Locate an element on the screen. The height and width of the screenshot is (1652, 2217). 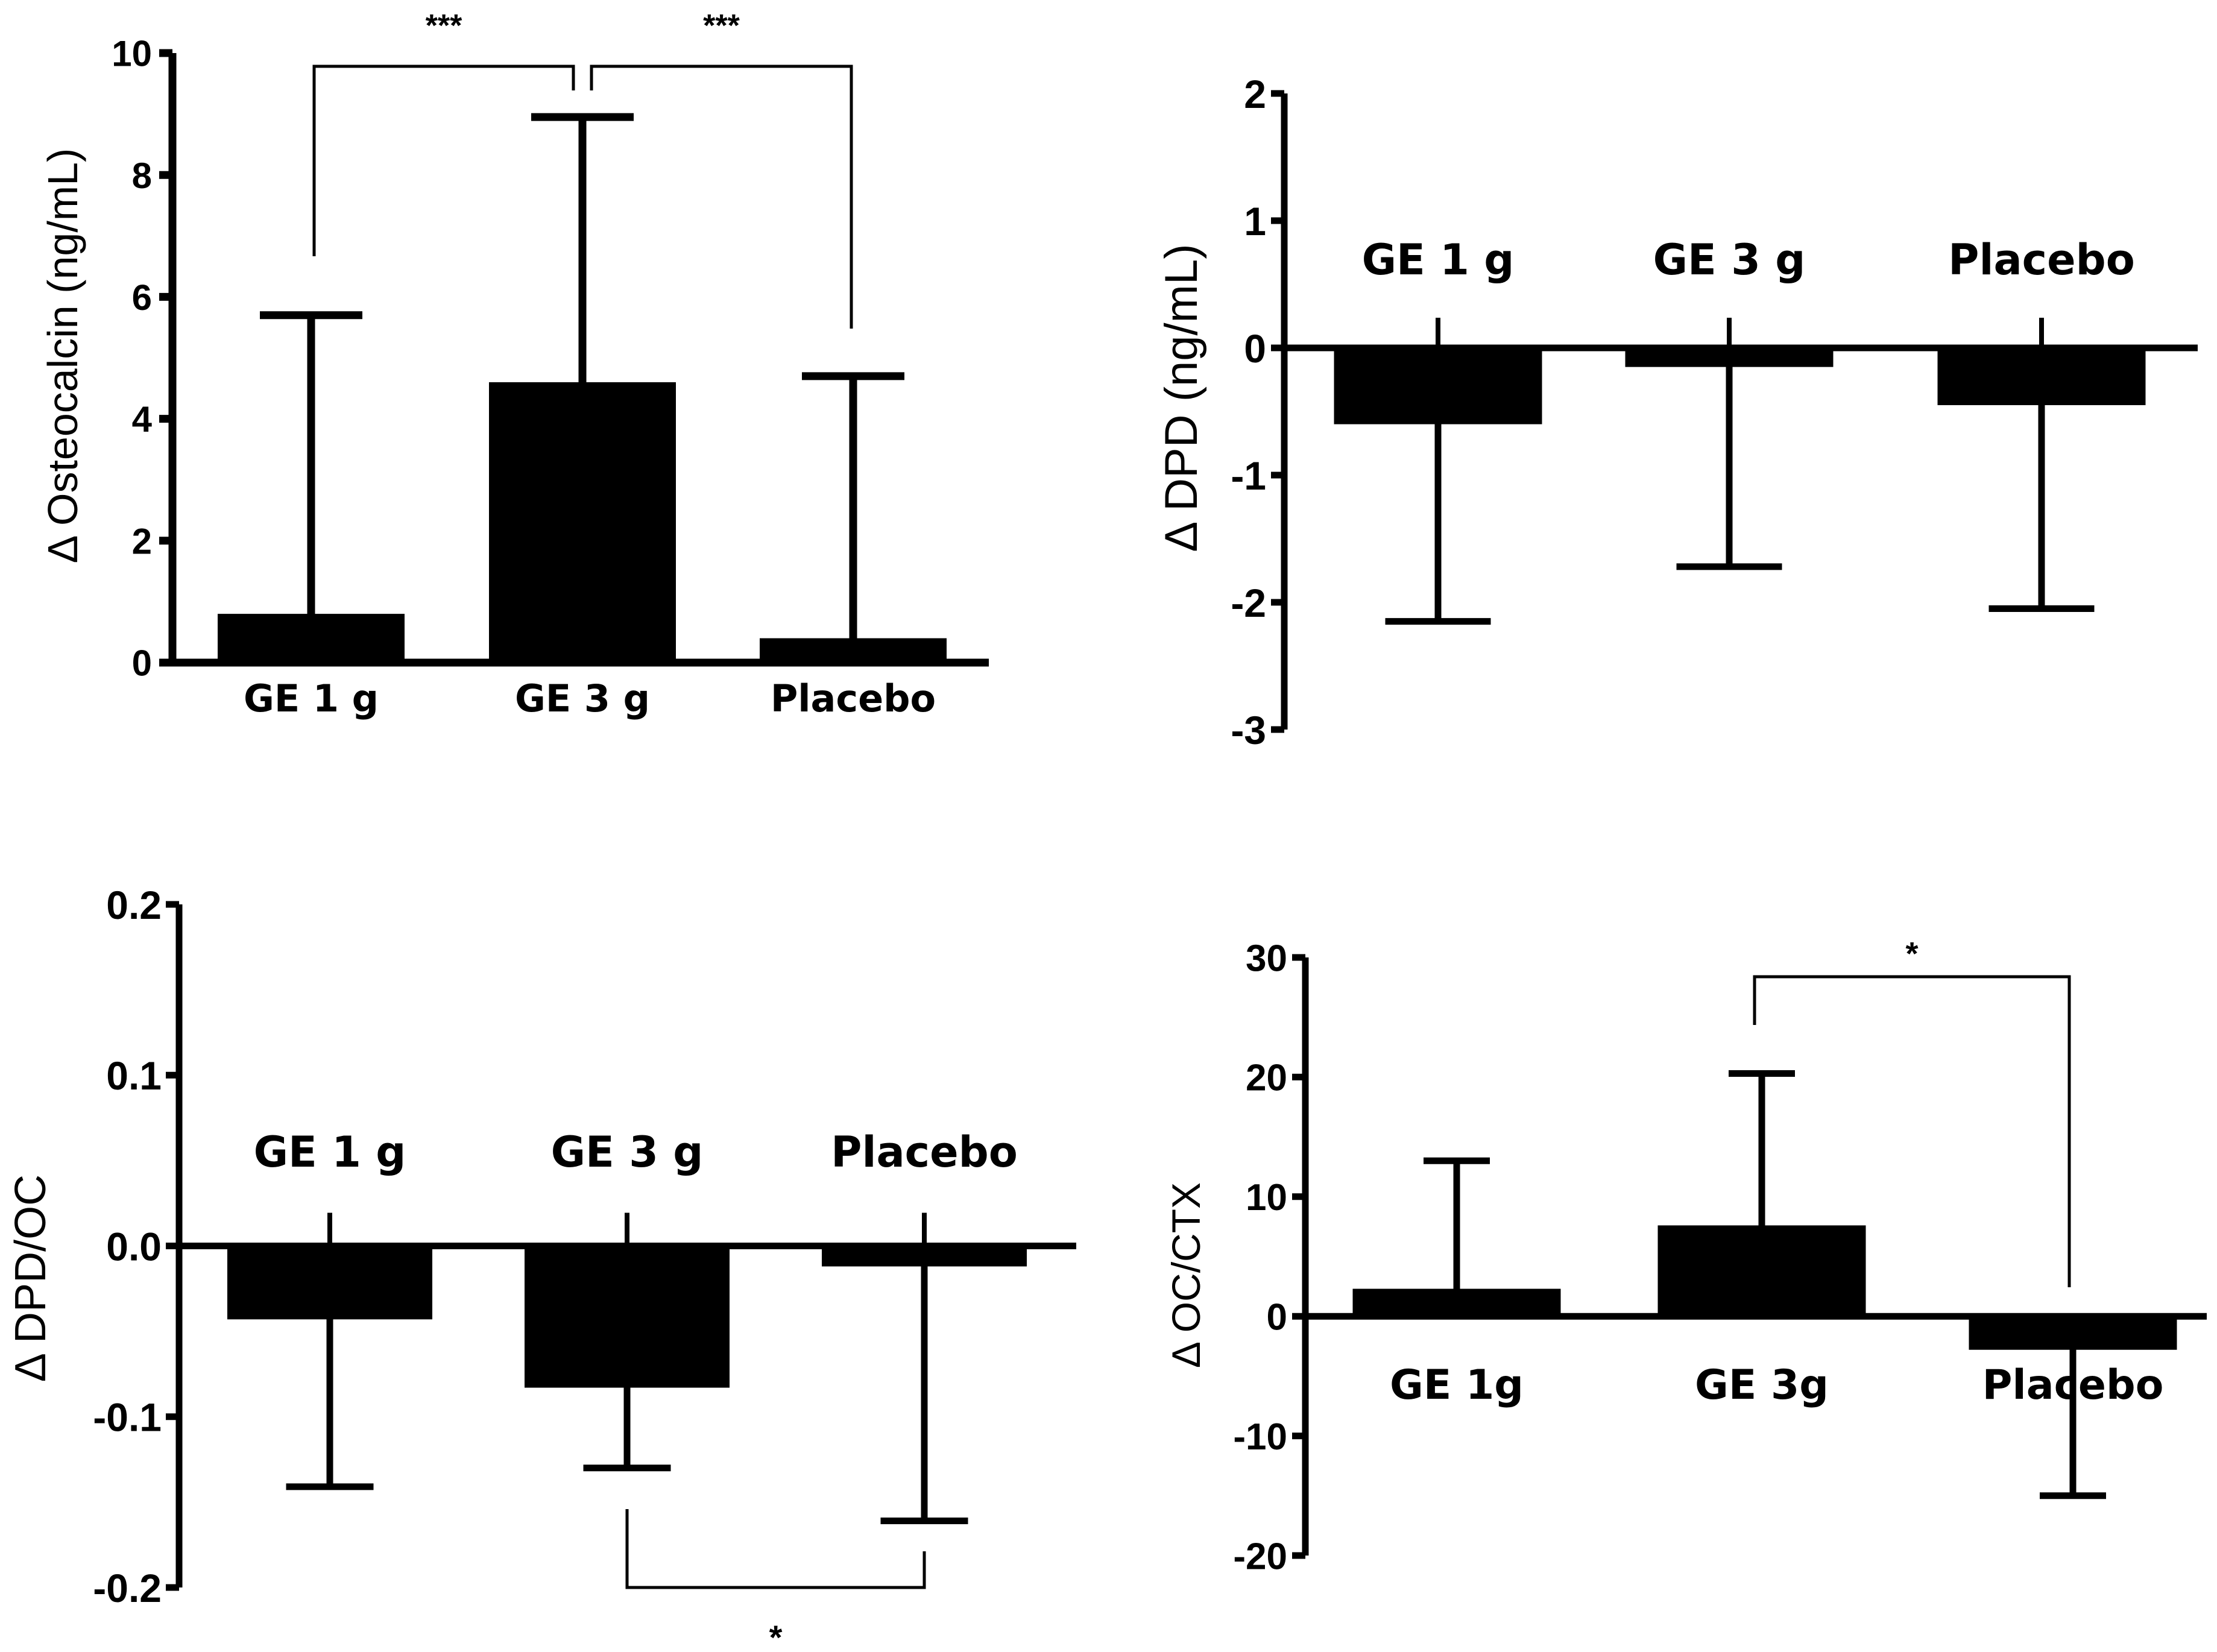
y-axis-label: Δ OC/CTX is located at coordinates (1186, 1275).